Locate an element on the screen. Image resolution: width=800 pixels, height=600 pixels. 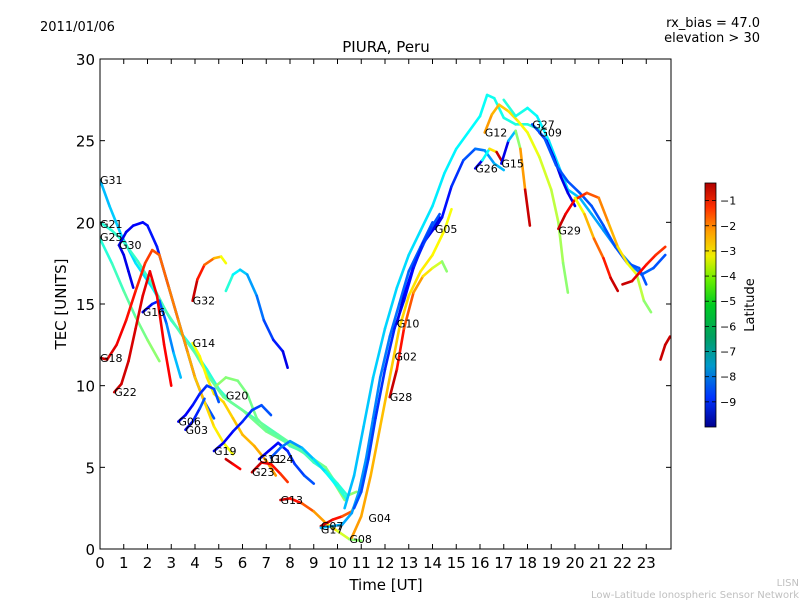
sat-label-g16: G16 is located at coordinates (154, 312).